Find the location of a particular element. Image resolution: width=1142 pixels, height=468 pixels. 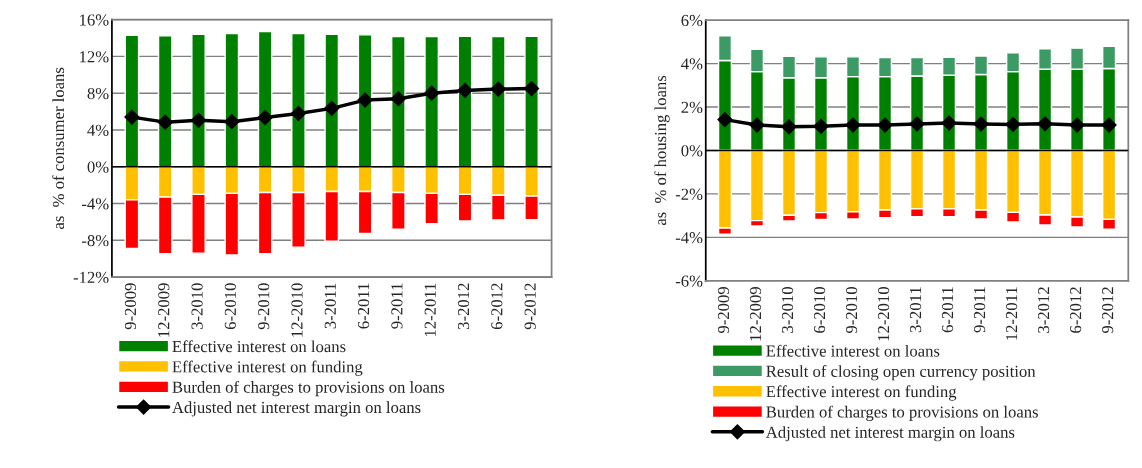

legend-label: Result of closing open currency position is located at coordinates (901, 373).